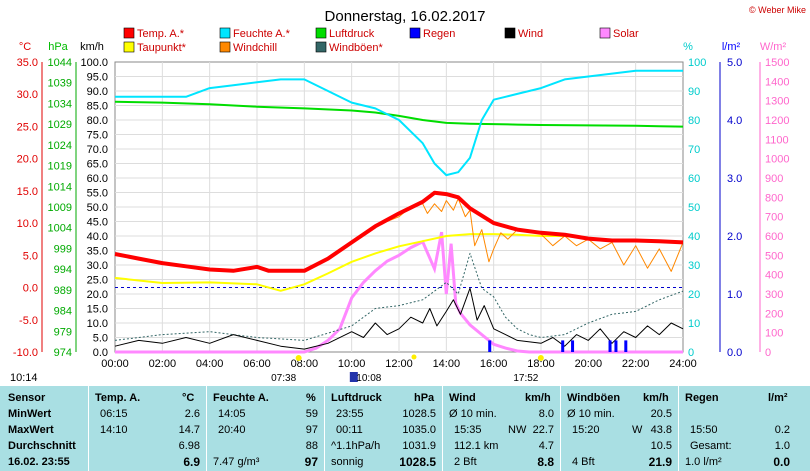  I want to click on legend-swatch-regen, so click(415, 33).